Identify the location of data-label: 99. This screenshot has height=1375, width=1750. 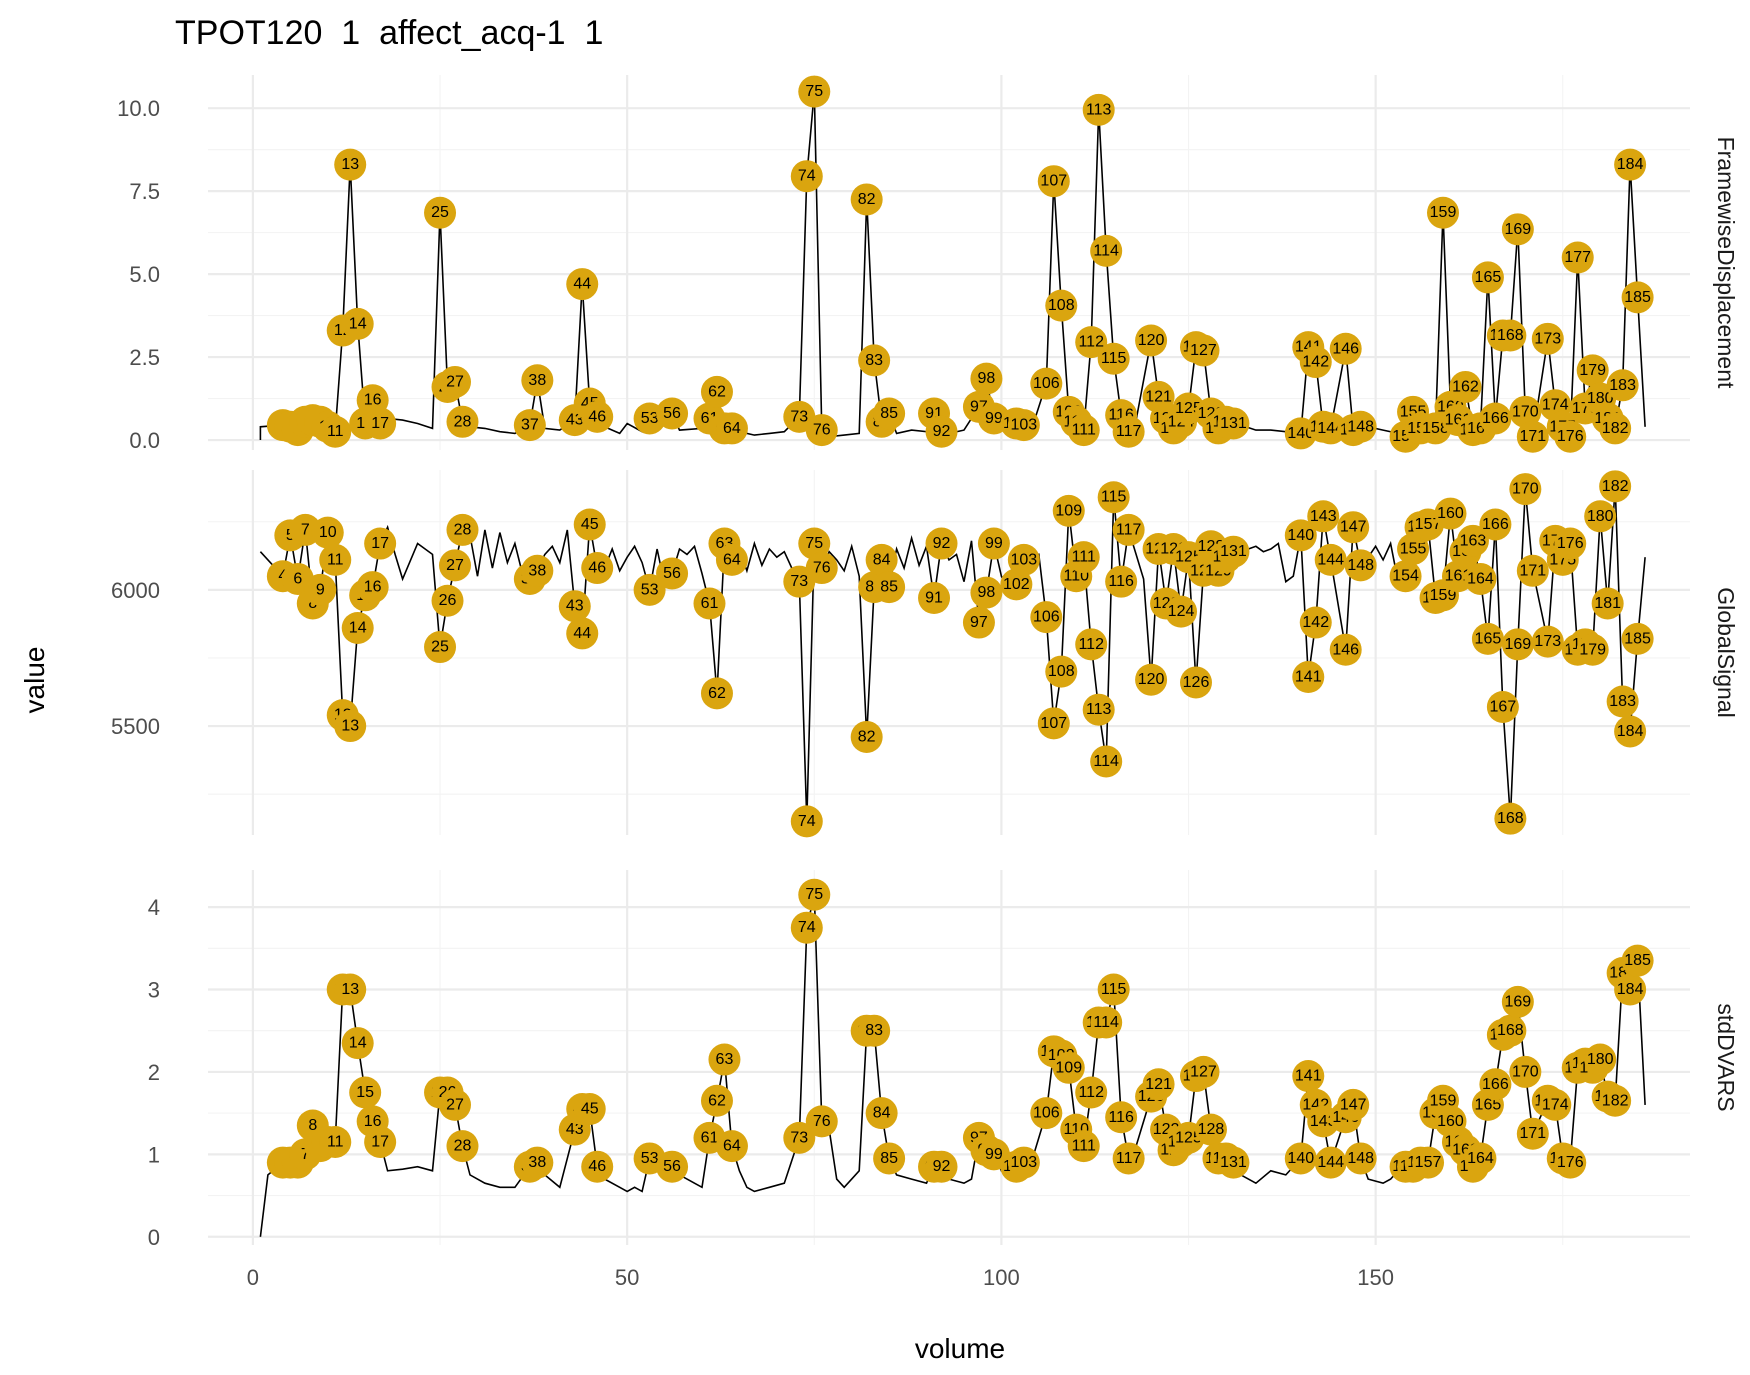
(994, 1154).